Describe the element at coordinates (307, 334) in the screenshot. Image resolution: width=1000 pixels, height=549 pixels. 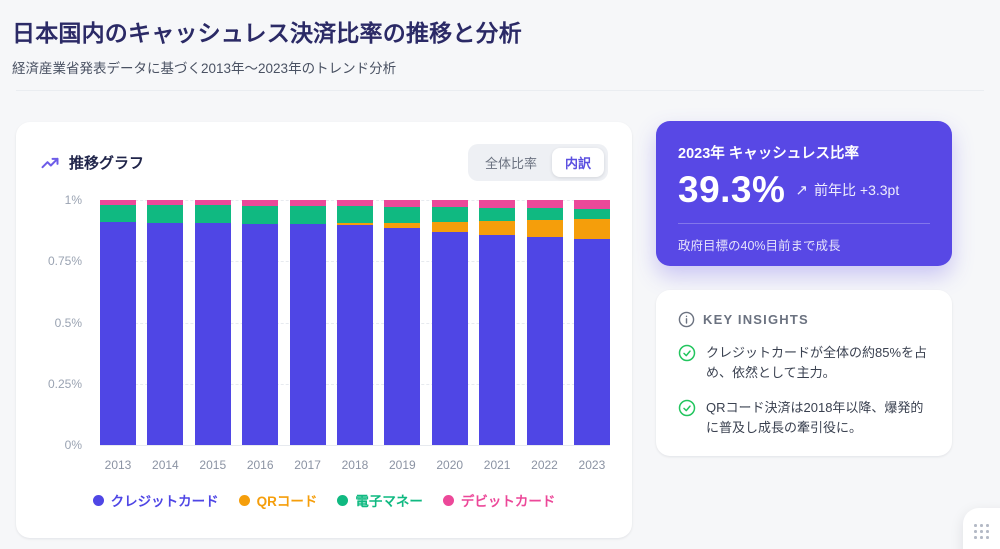
I see `segment-credit-2017` at that location.